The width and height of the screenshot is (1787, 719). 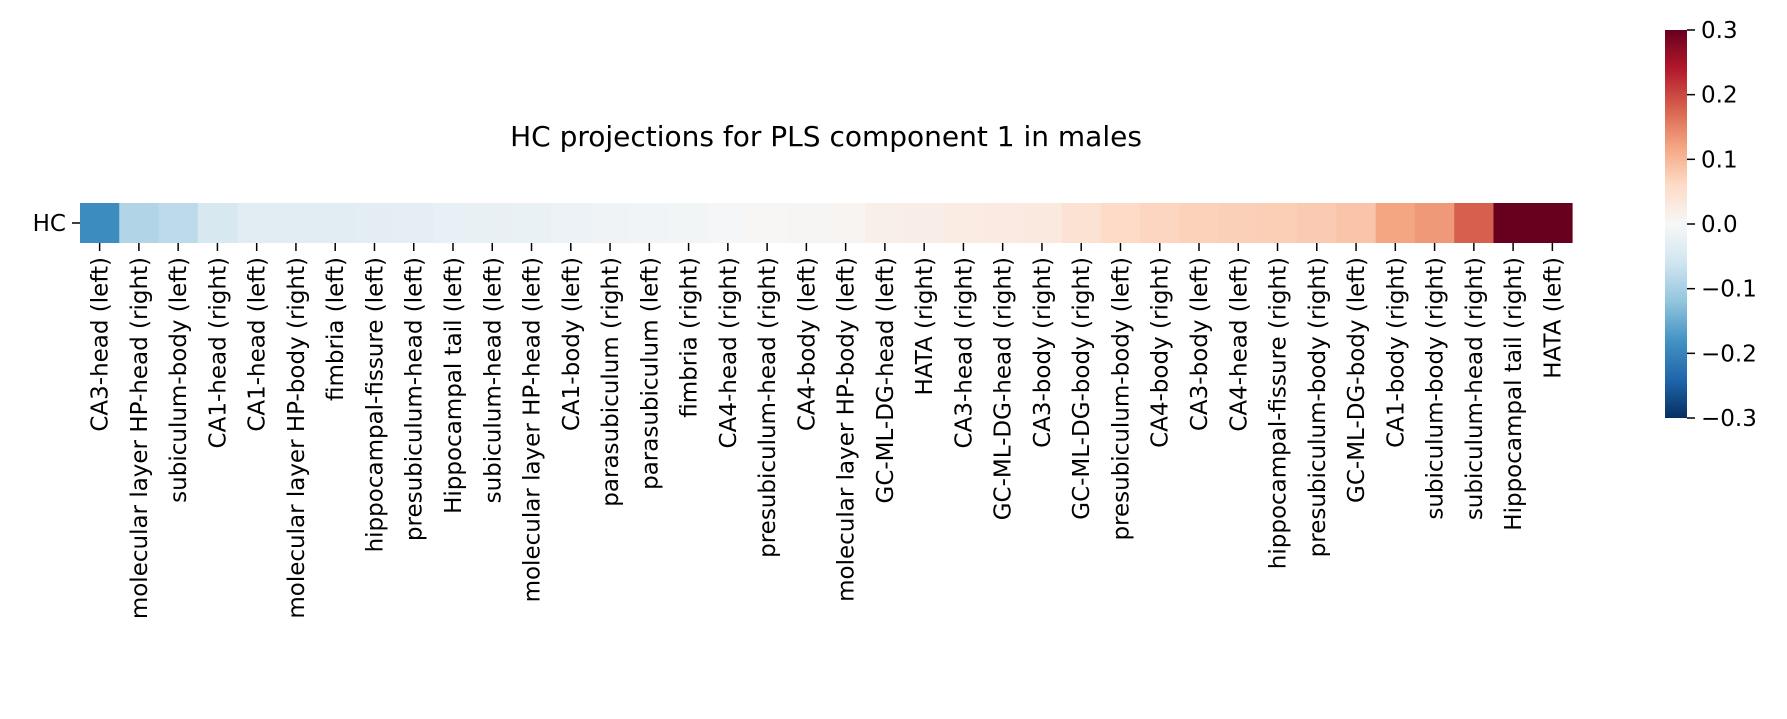 I want to click on x-tick-label: fimbria (left), so click(x=336, y=329).